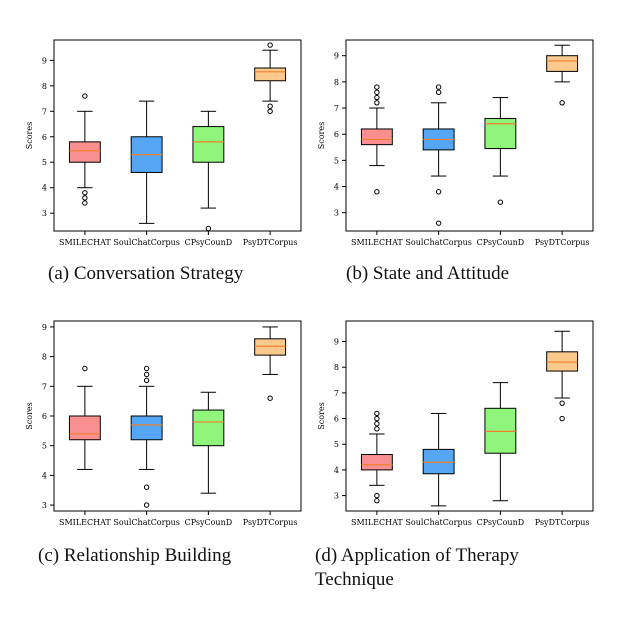  What do you see at coordinates (135, 555) in the screenshot?
I see `caption-c: (c) Relationship Building` at bounding box center [135, 555].